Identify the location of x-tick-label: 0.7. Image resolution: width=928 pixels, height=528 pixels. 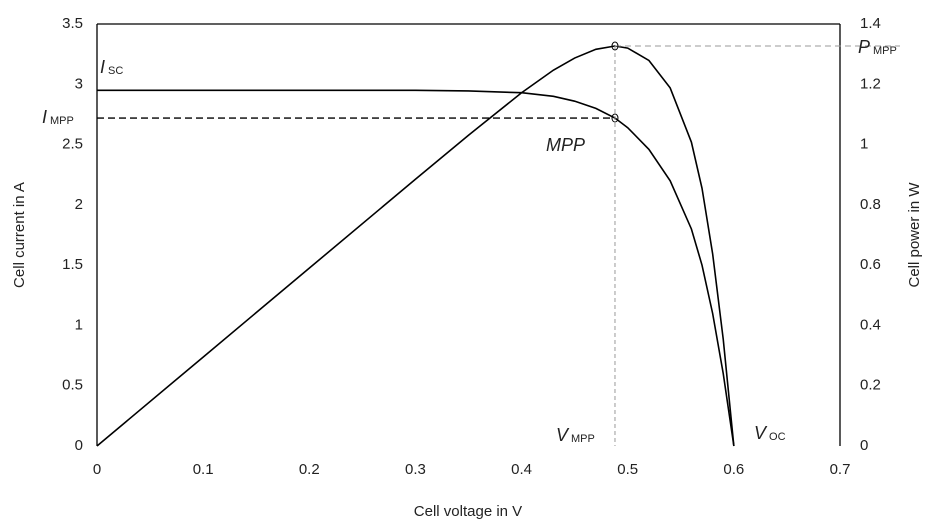
(840, 469).